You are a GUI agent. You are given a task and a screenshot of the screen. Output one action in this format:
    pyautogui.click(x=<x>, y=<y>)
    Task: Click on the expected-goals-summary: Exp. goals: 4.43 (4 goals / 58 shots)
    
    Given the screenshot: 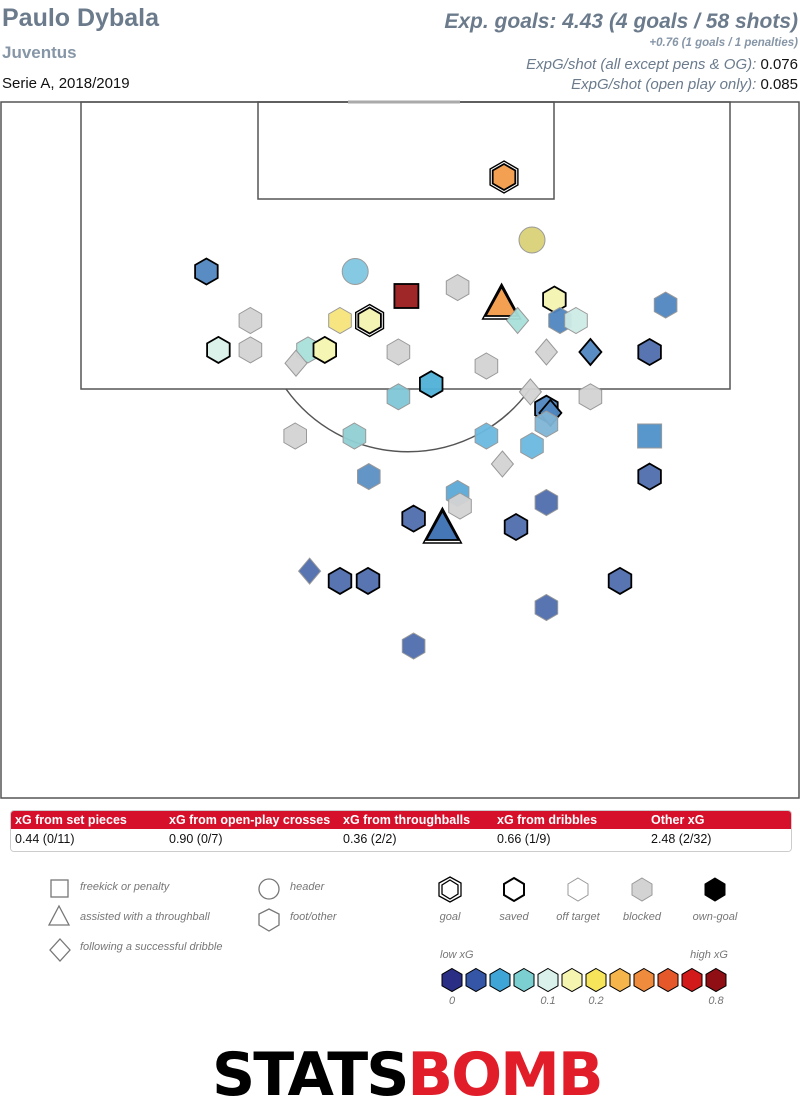 What is the action you would take?
    pyautogui.click(x=621, y=21)
    